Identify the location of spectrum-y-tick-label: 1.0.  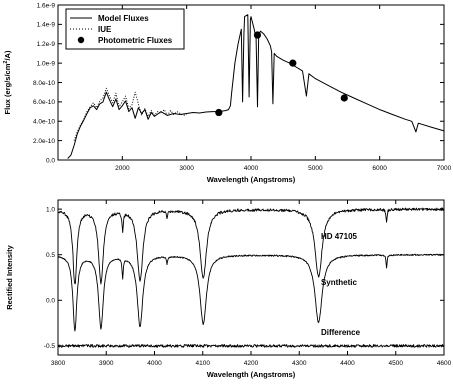
(50, 209).